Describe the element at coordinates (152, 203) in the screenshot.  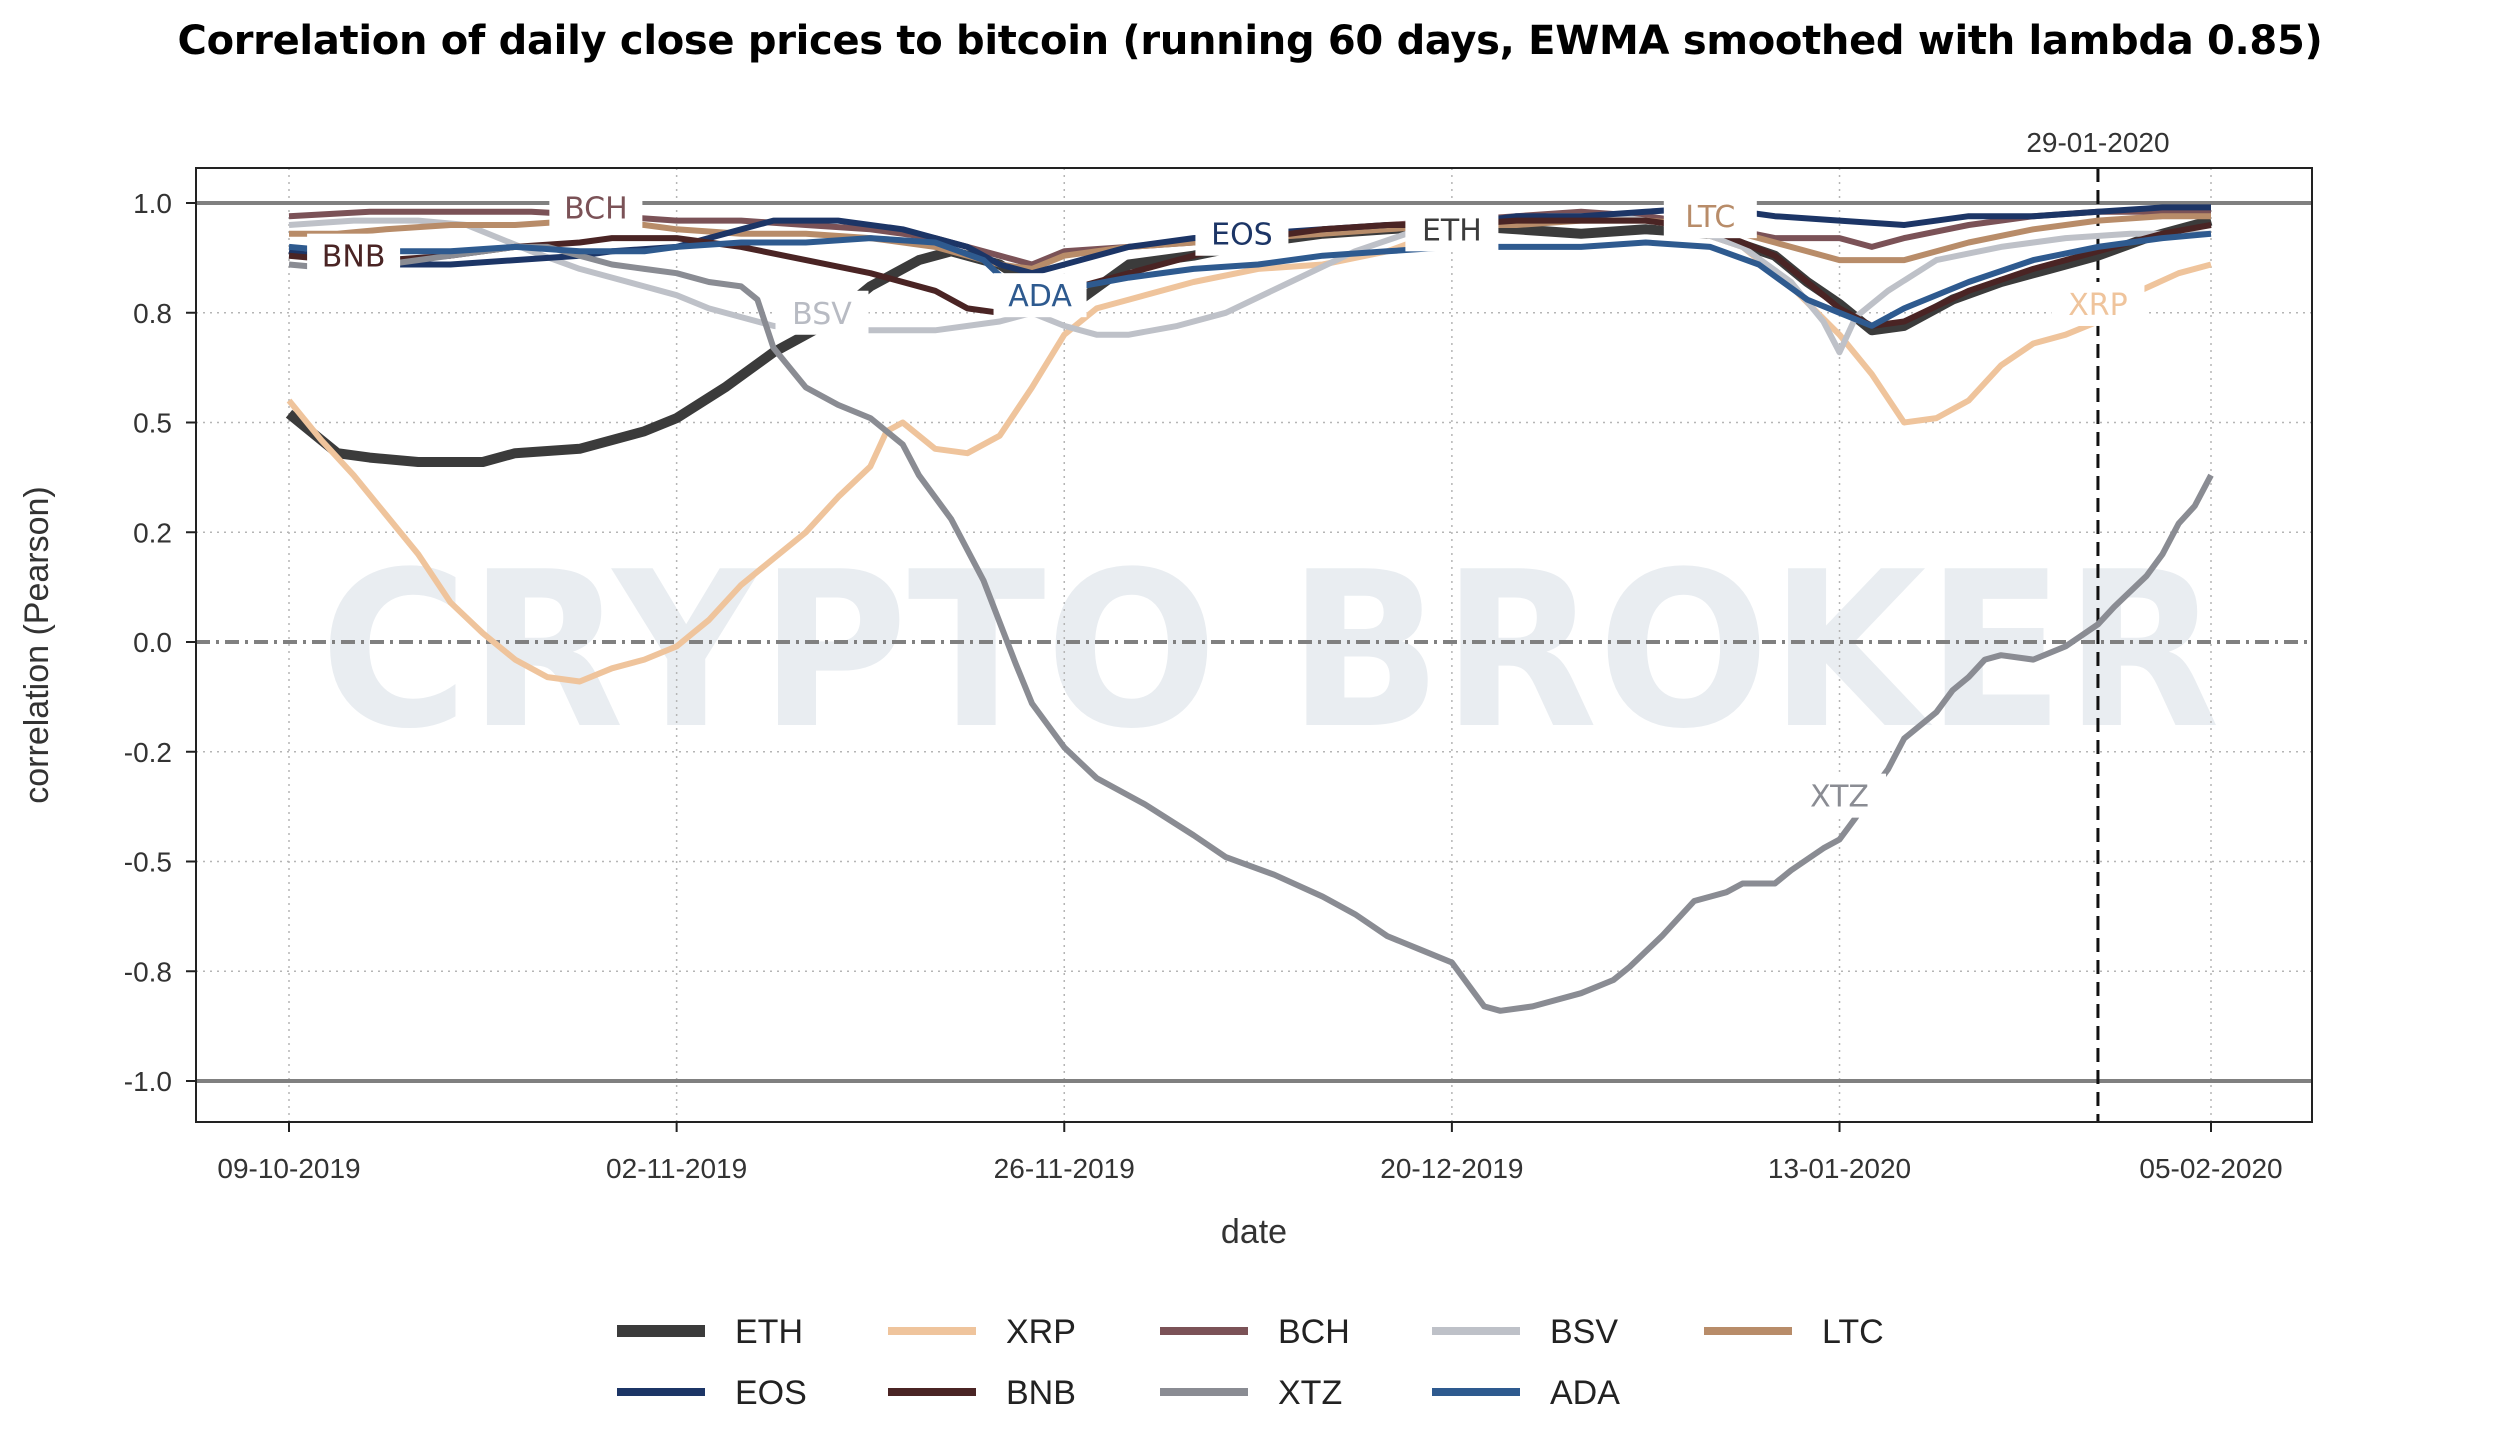
I see `y-tick-label: 1.0` at that location.